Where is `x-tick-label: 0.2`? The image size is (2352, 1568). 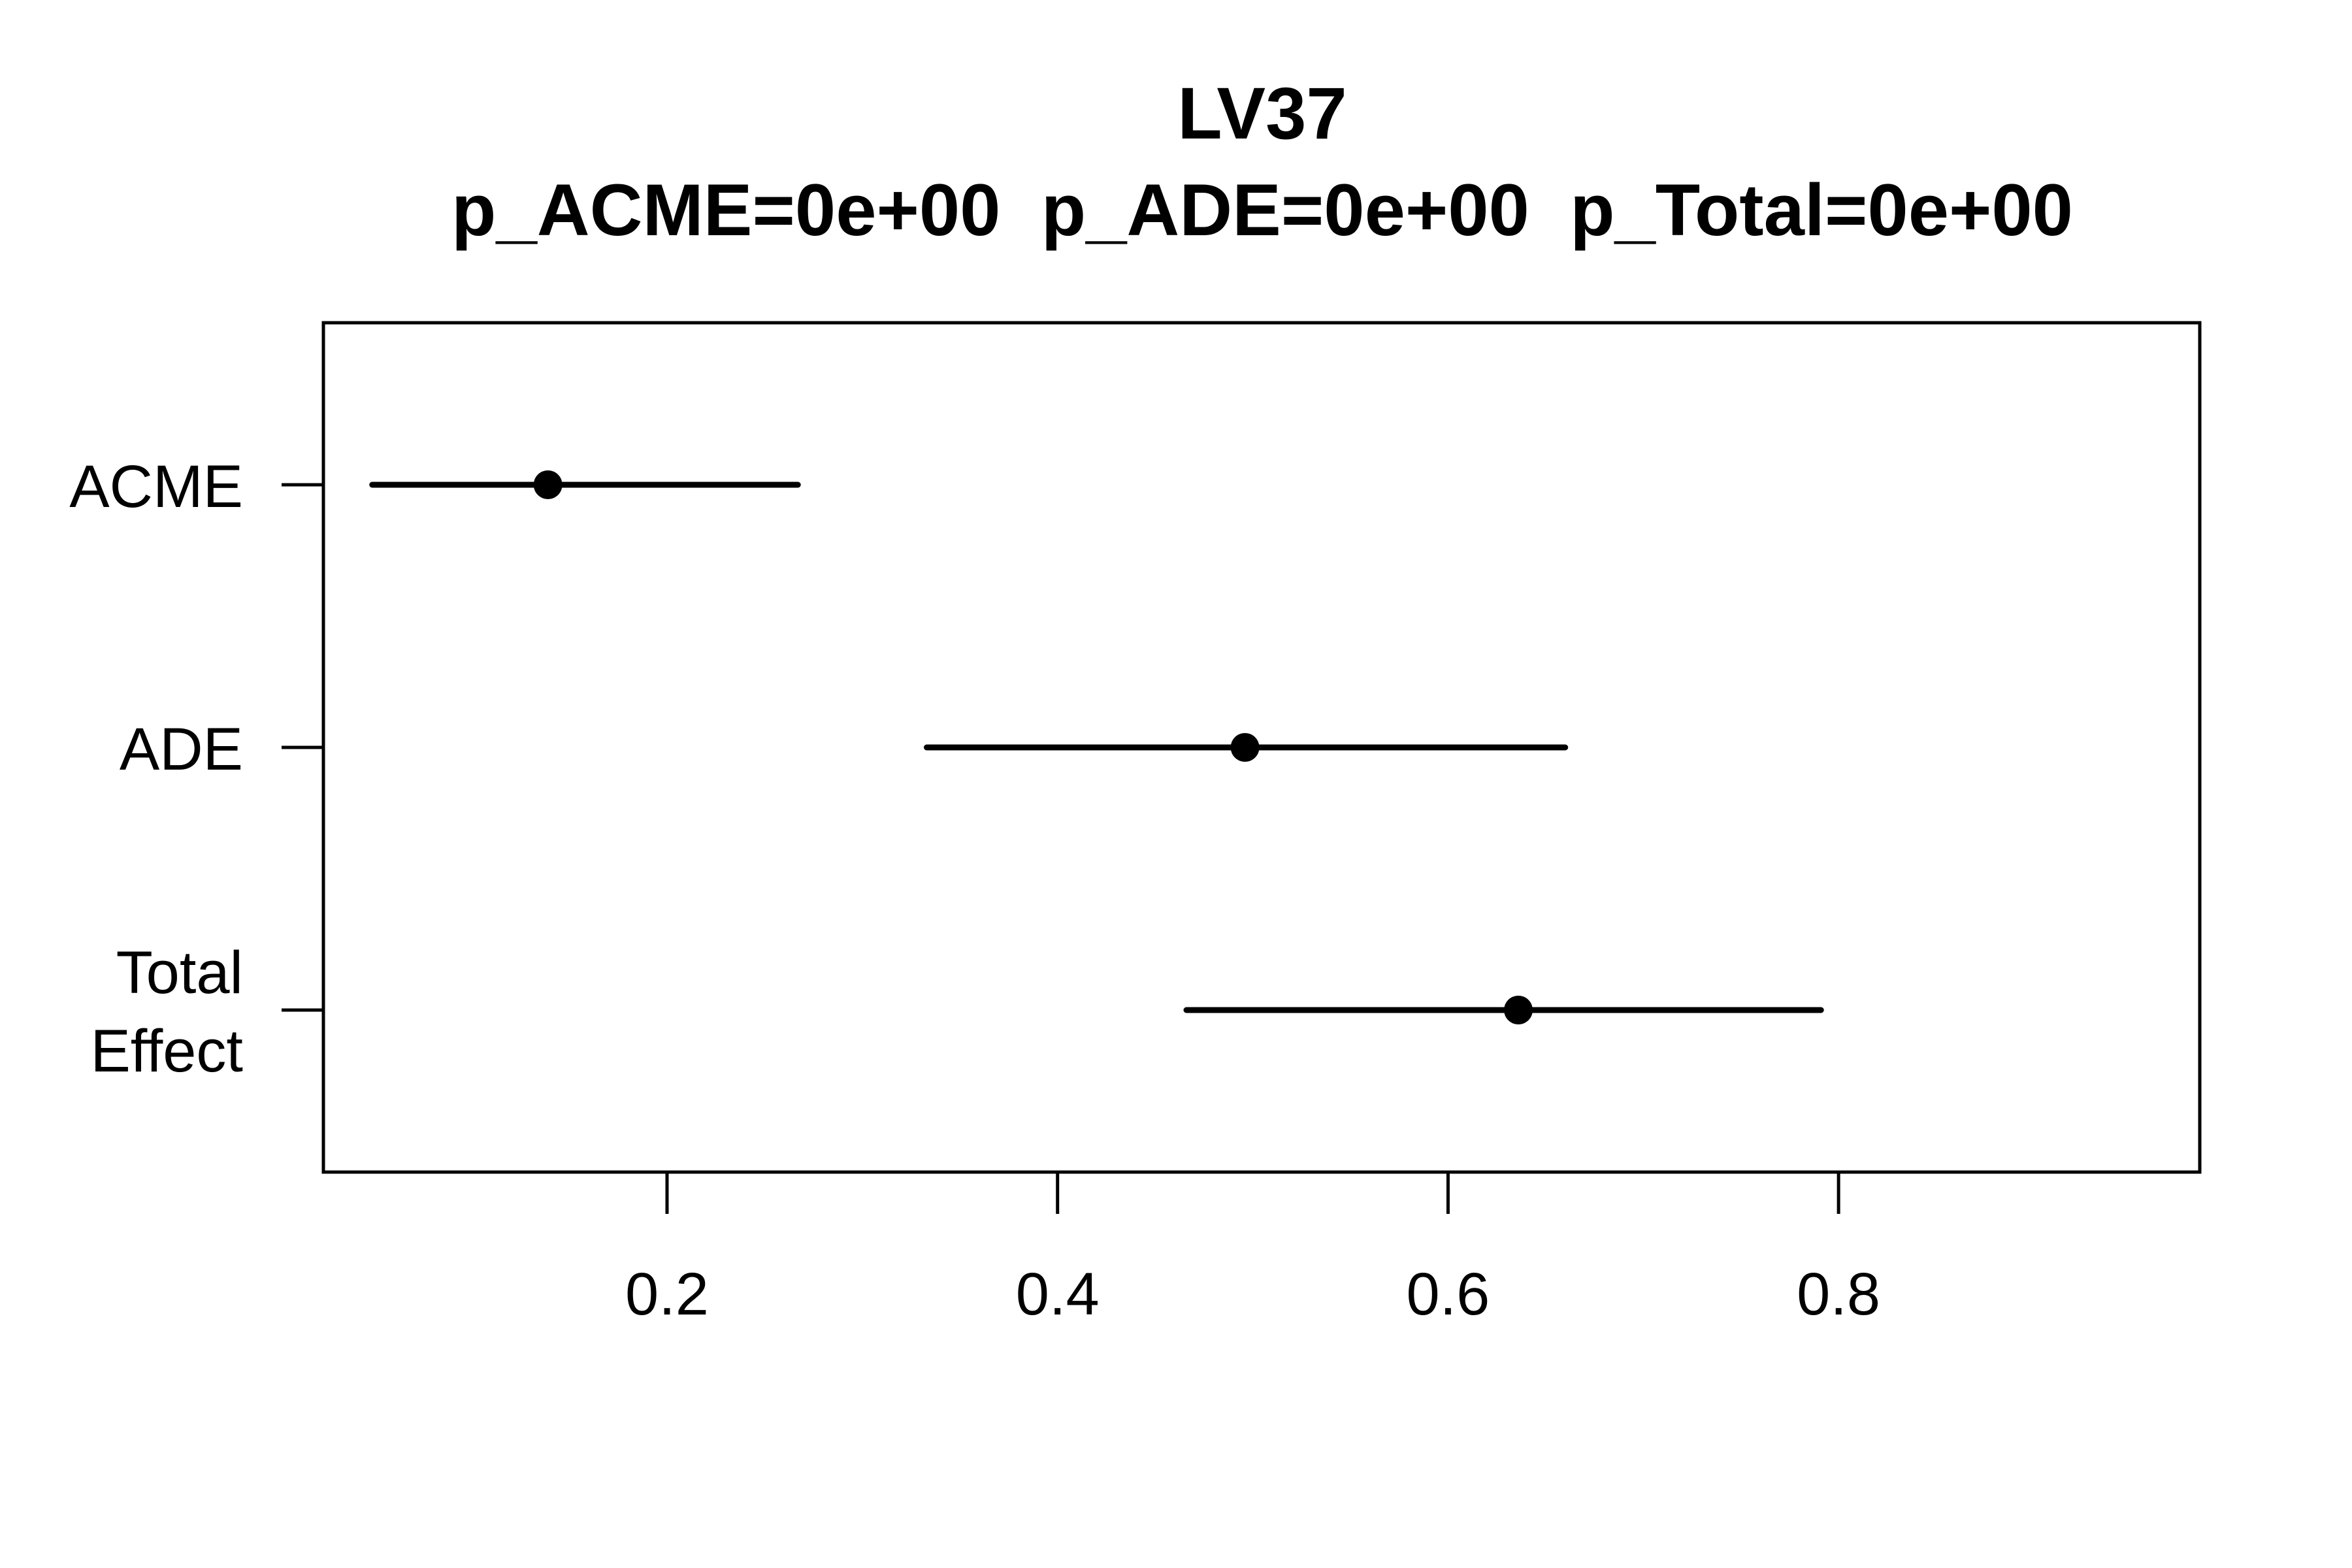
x-tick-label: 0.2 is located at coordinates (667, 1294).